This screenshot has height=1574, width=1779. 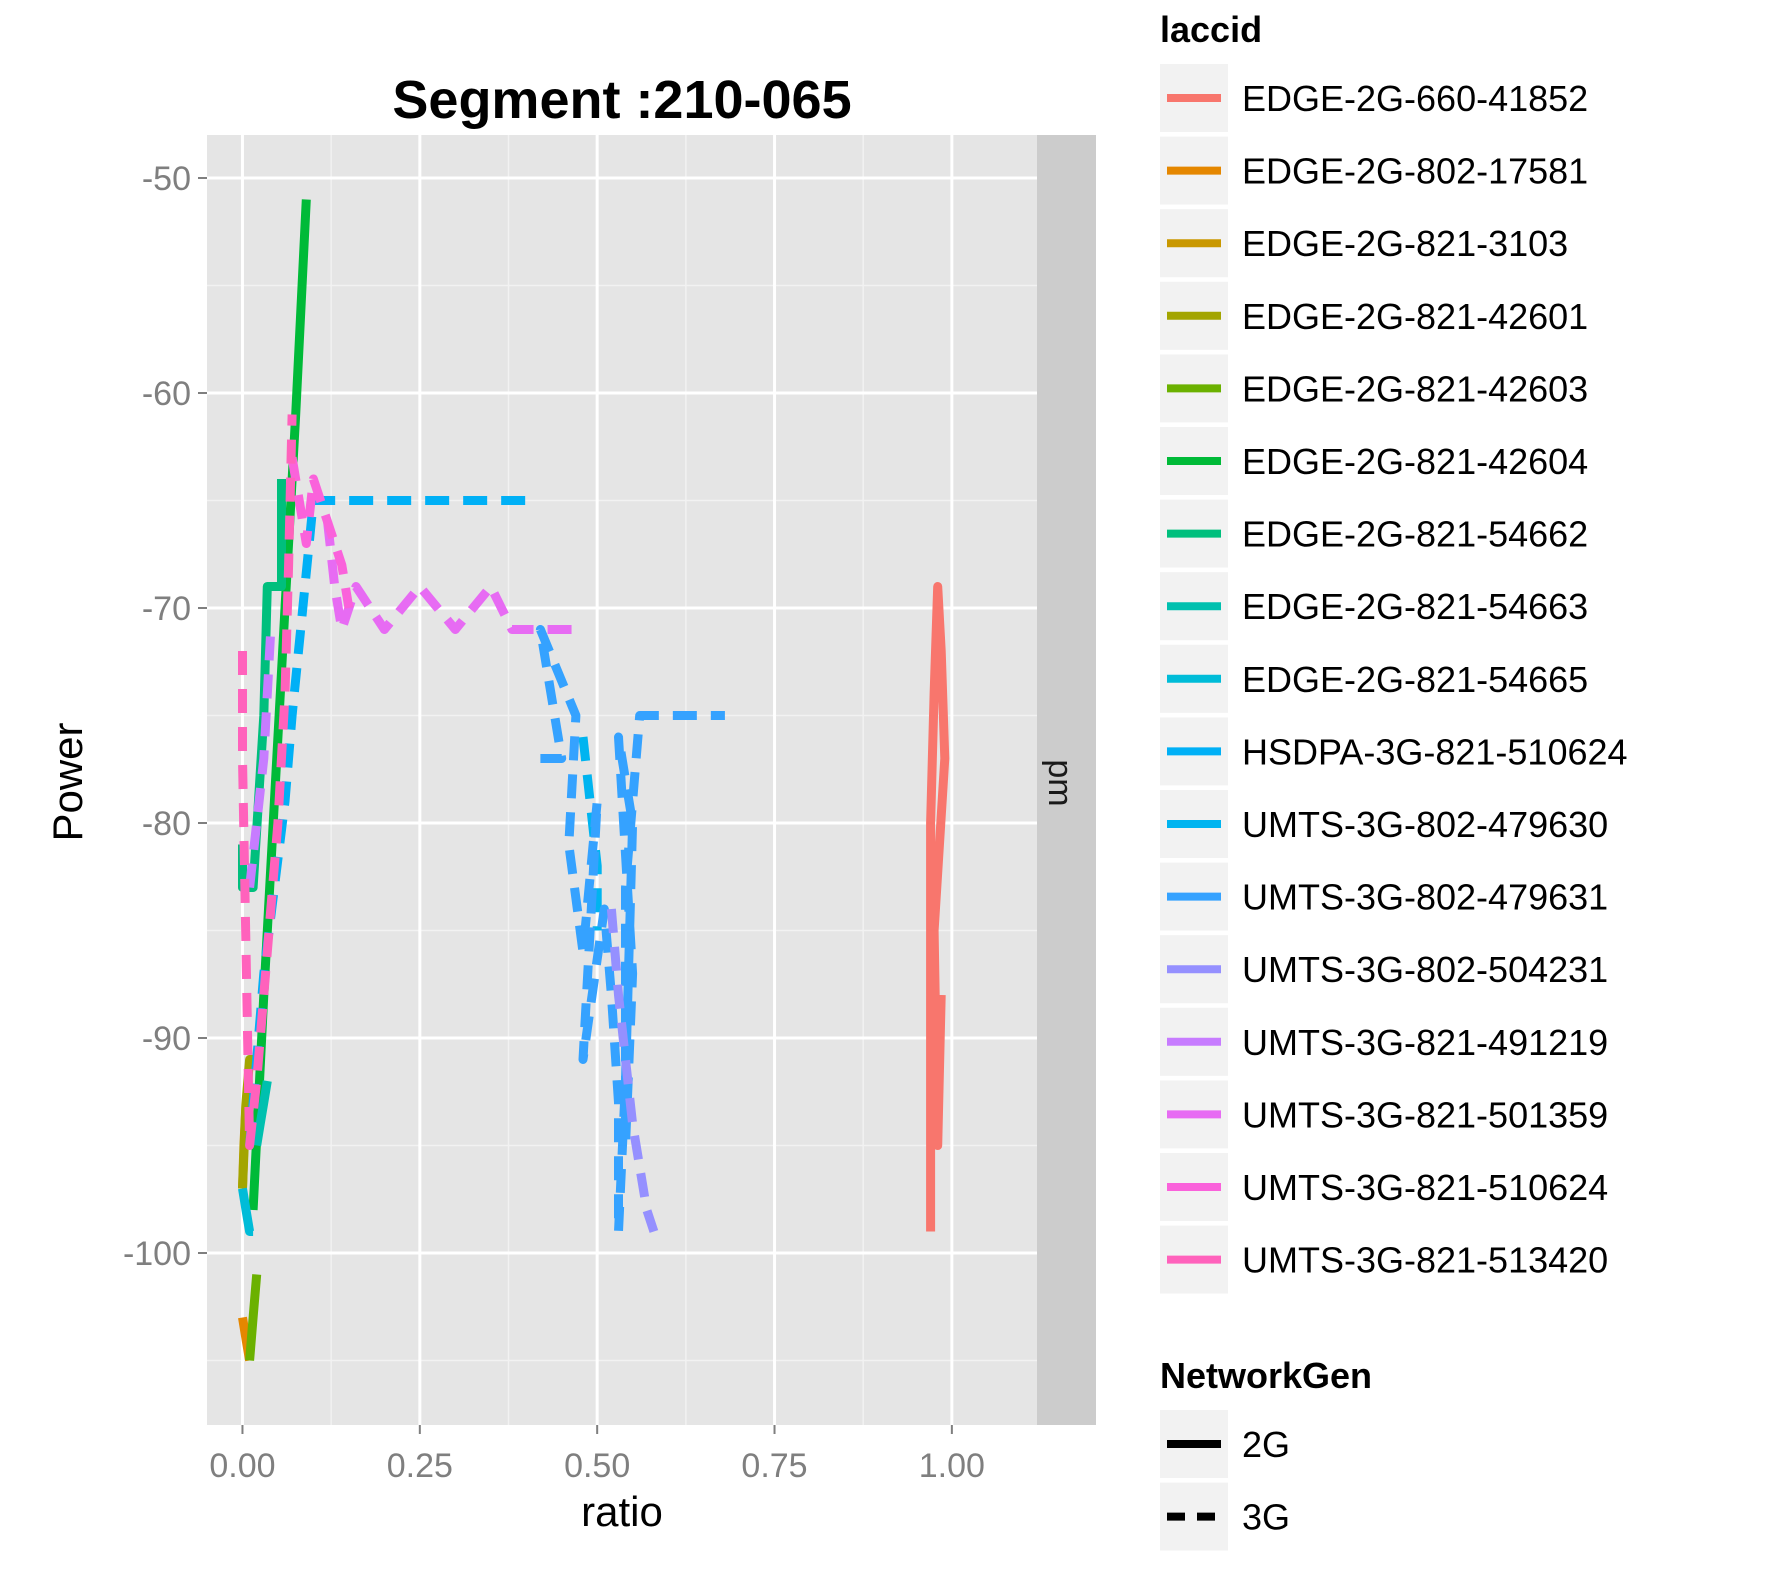 I want to click on chart-title: Segment :210-065, so click(x=621, y=100).